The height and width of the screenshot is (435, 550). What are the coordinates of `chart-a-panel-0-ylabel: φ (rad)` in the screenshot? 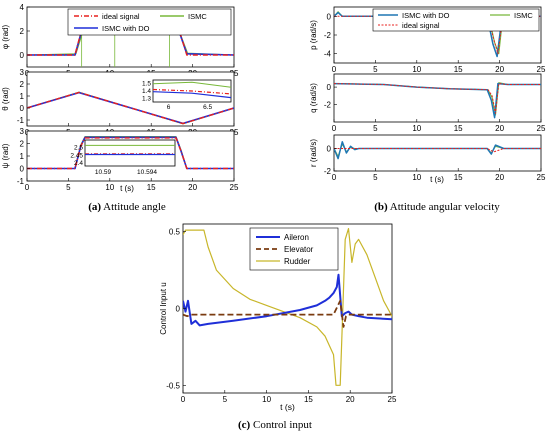 It's located at (5, 37).